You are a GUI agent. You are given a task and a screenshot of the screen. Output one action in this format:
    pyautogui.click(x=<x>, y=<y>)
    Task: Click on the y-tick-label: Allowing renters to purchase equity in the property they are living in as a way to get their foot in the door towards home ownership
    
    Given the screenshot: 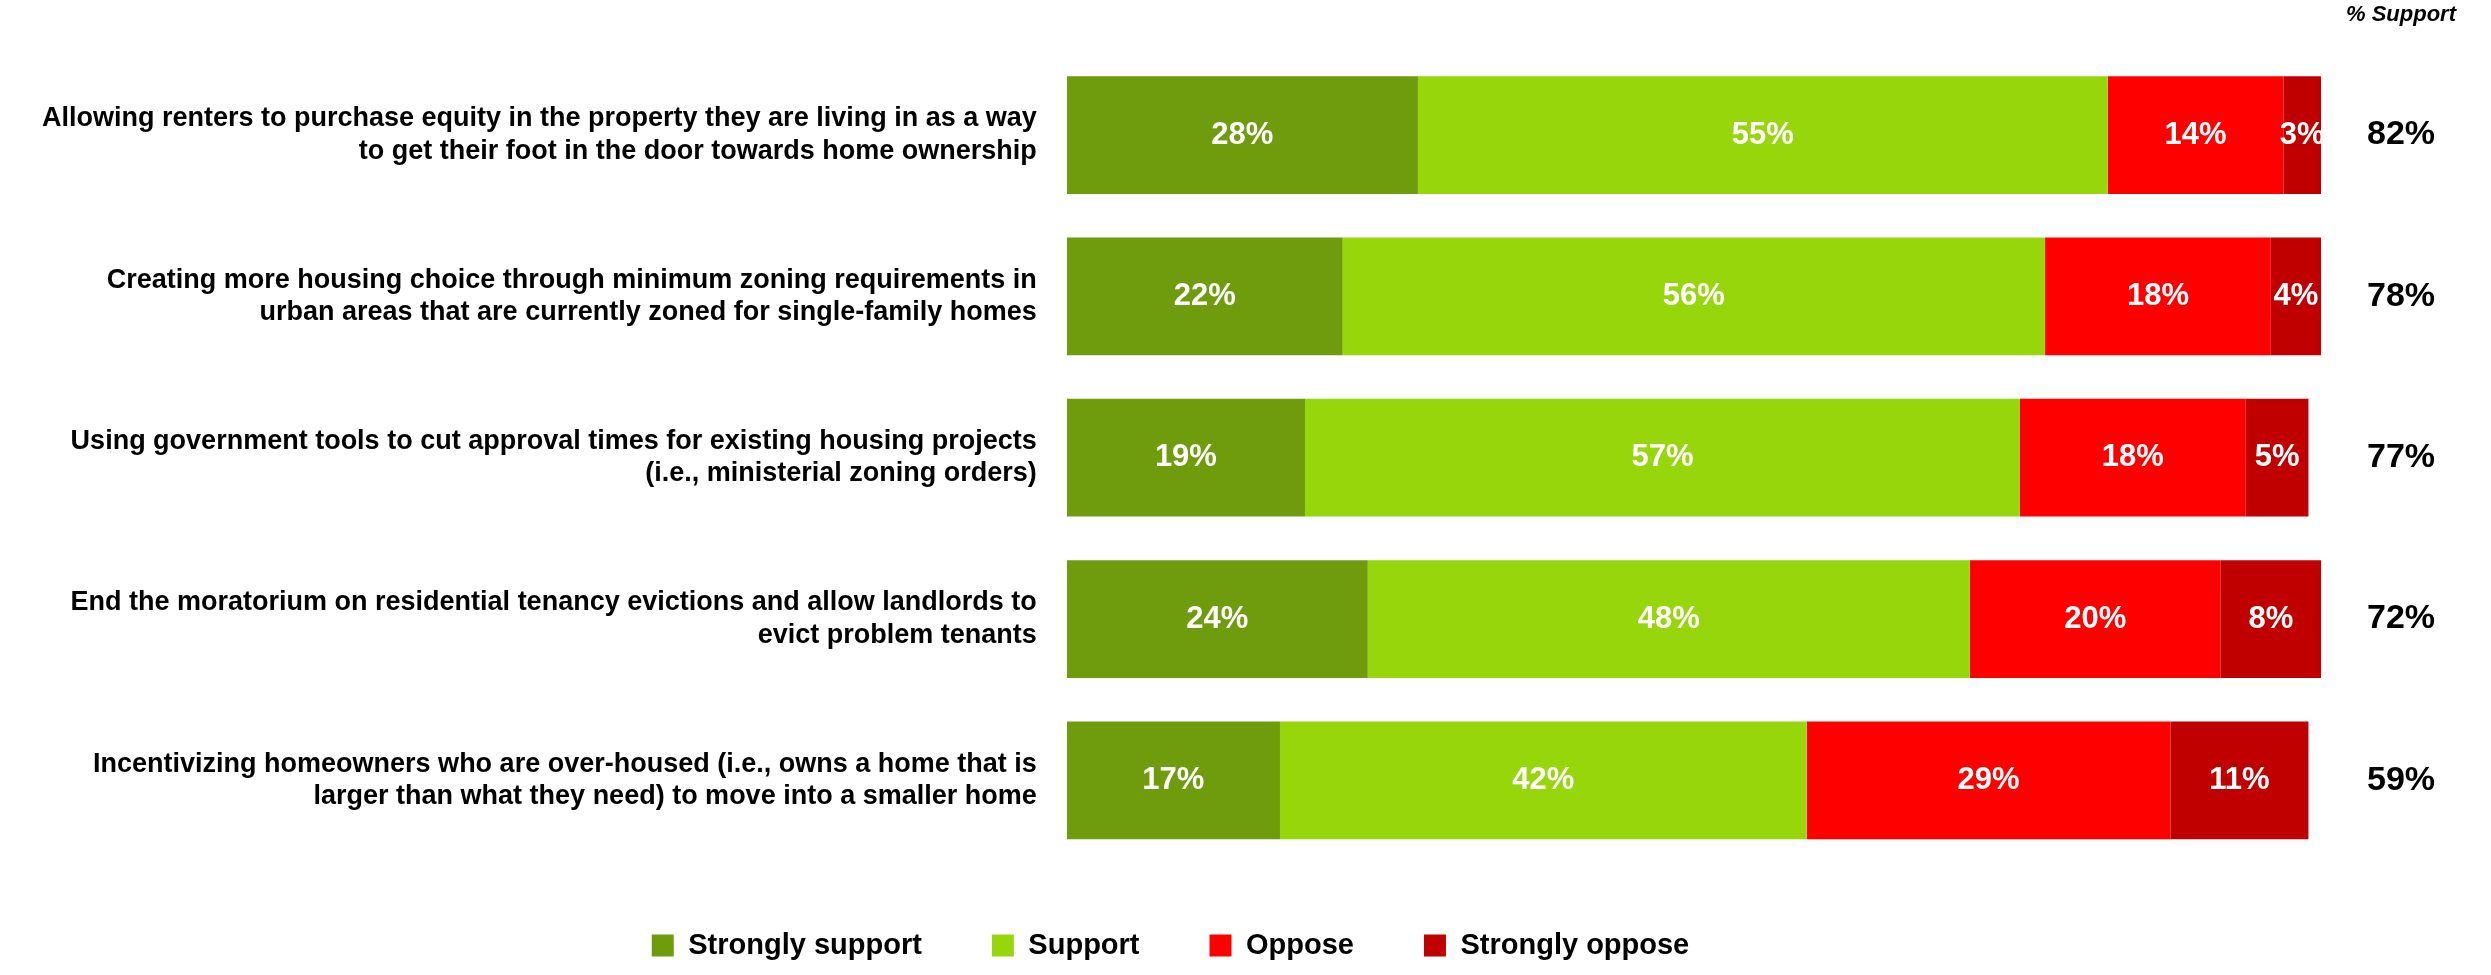 What is the action you would take?
    pyautogui.click(x=539, y=133)
    